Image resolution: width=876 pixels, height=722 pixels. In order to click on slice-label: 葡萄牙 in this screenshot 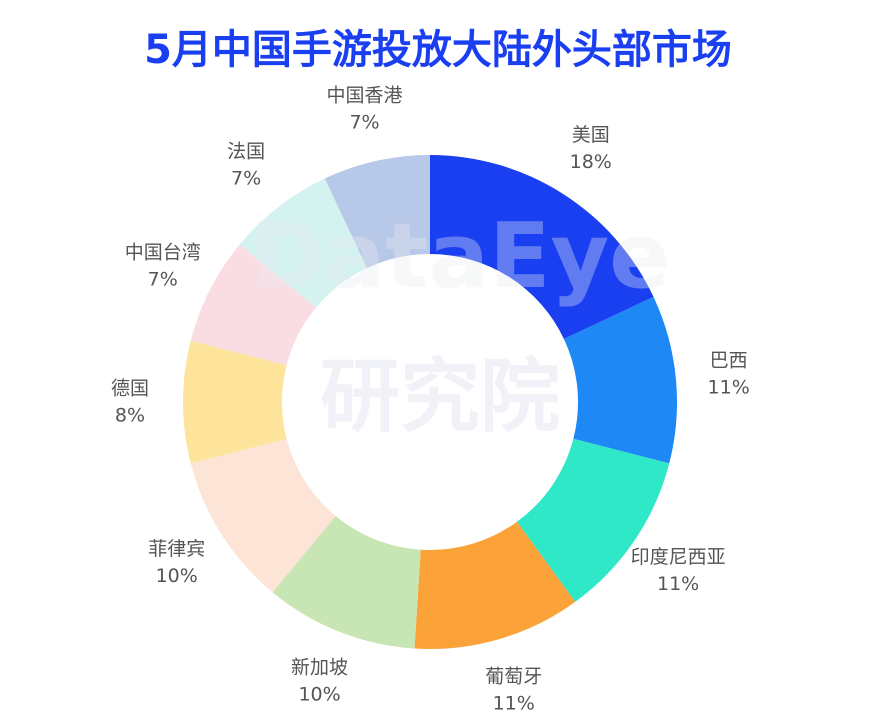, I will do `click(513, 677)`.